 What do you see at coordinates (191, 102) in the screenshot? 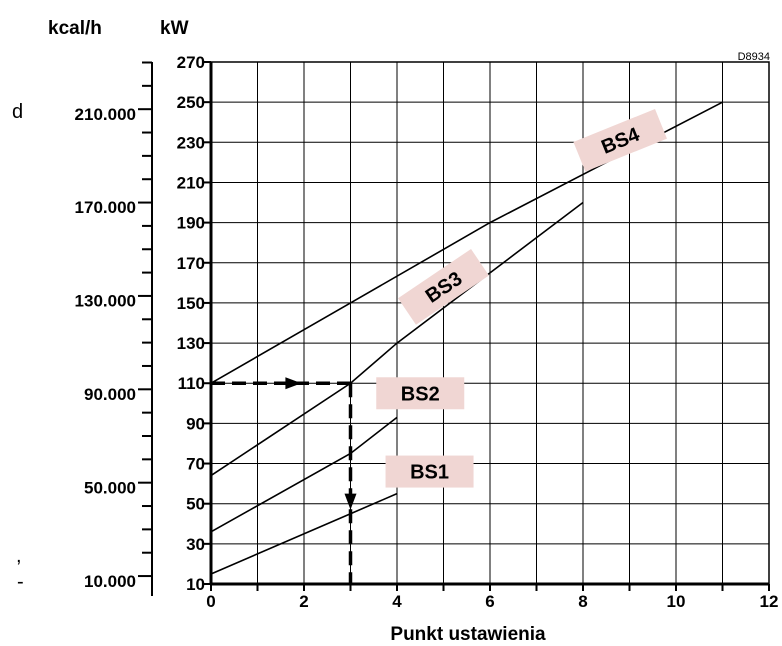
I see `y-tick-label: 250` at bounding box center [191, 102].